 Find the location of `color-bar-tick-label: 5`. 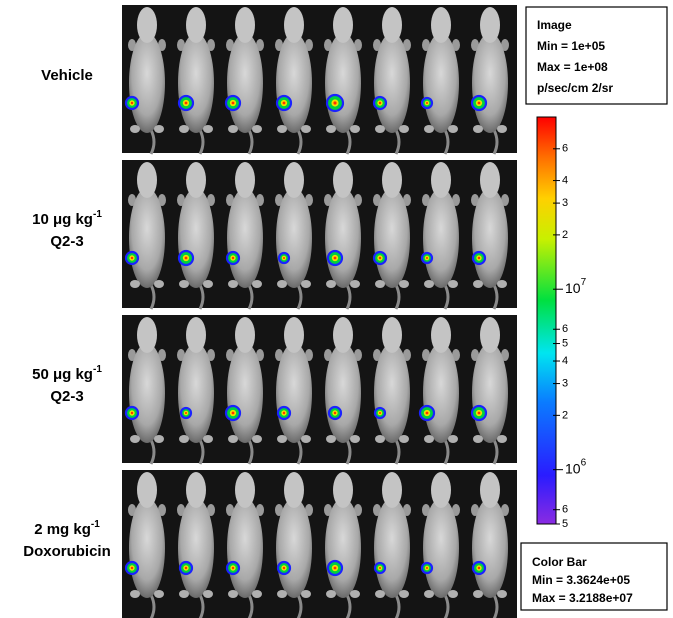

color-bar-tick-label: 5 is located at coordinates (565, 343).